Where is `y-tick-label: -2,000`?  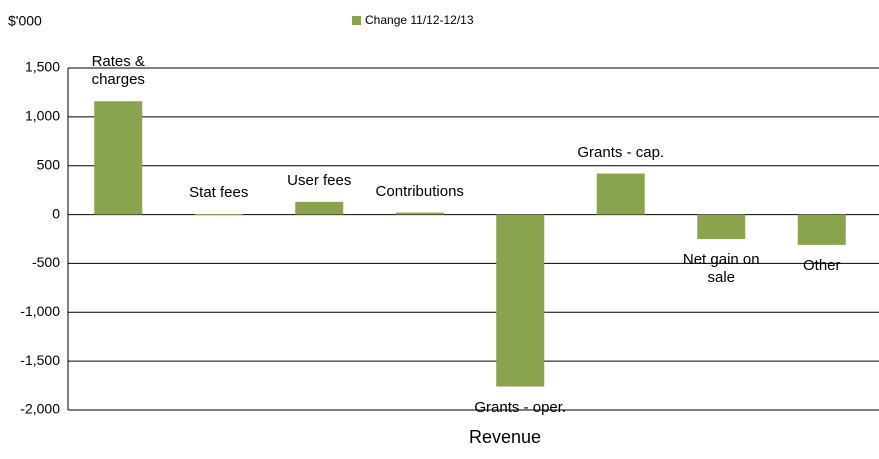
y-tick-label: -2,000 is located at coordinates (40, 409).